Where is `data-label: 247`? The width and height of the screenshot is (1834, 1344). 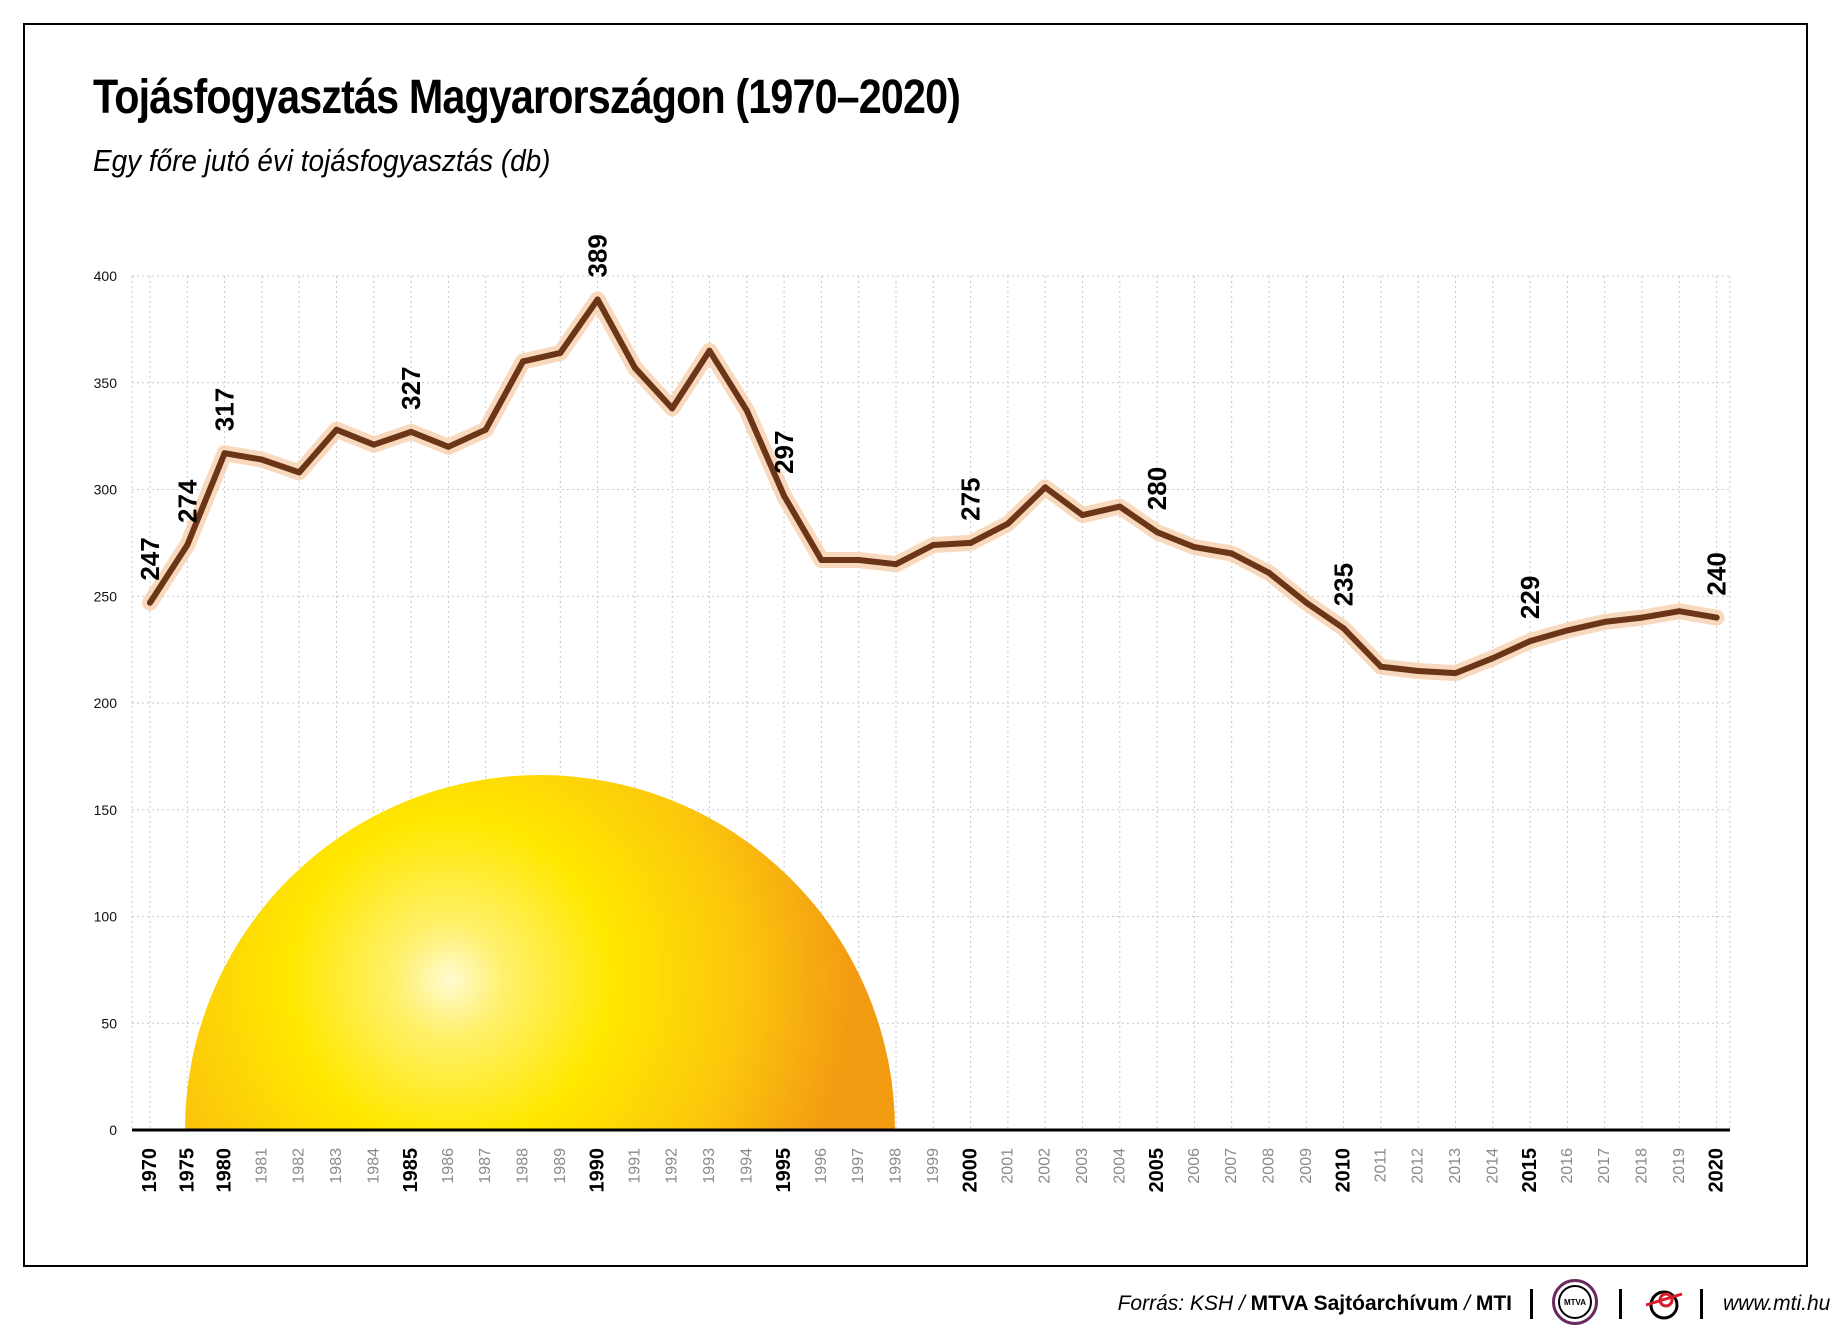 data-label: 247 is located at coordinates (150, 558).